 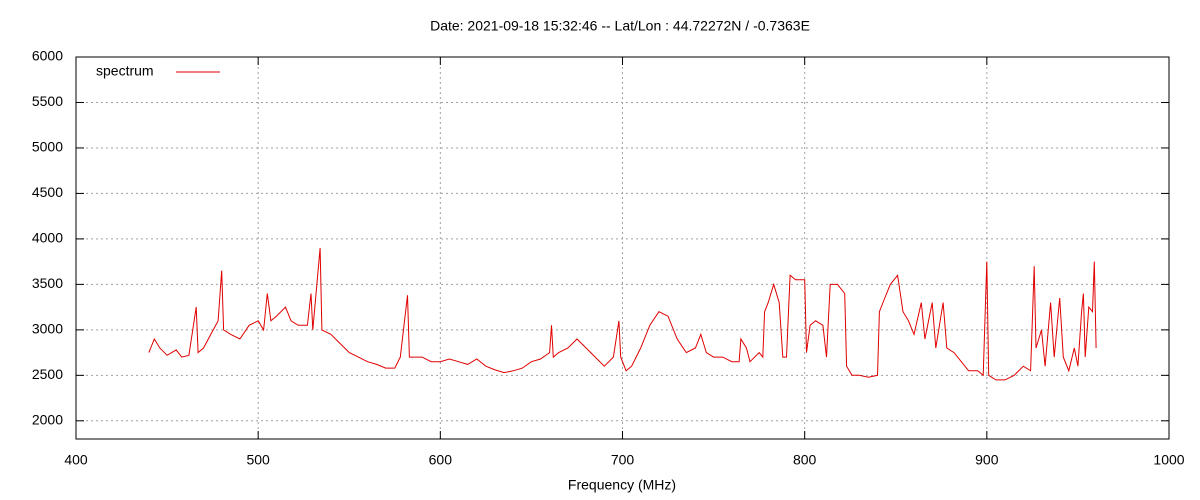 I want to click on x-tick-label: 700, so click(x=623, y=460).